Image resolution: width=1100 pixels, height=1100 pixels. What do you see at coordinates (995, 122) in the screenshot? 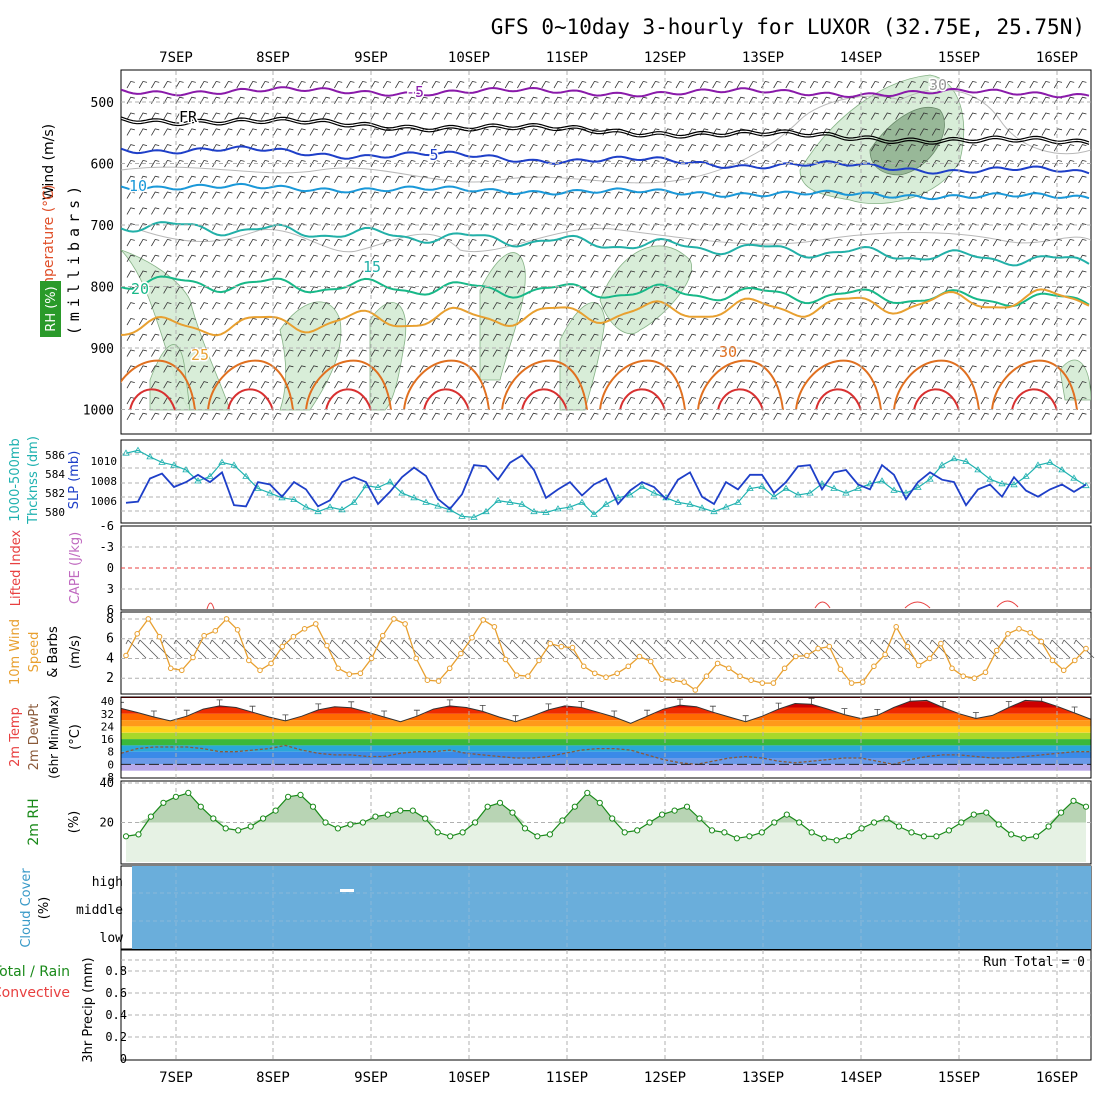
I see `rh-contour` at bounding box center [995, 122].